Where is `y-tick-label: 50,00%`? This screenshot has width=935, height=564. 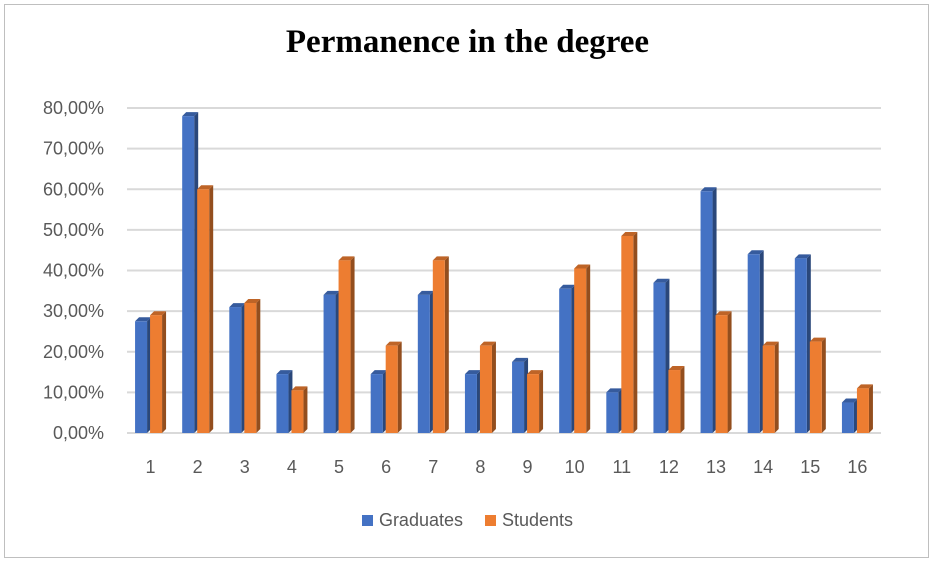
y-tick-label: 50,00% is located at coordinates (73, 230).